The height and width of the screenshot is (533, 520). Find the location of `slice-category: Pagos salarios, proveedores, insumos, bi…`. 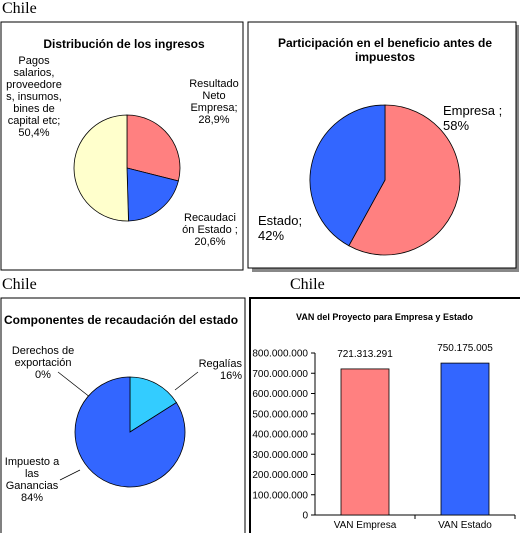

slice-category: Pagos salarios, proveedores, insumos, bi… is located at coordinates (34, 91).